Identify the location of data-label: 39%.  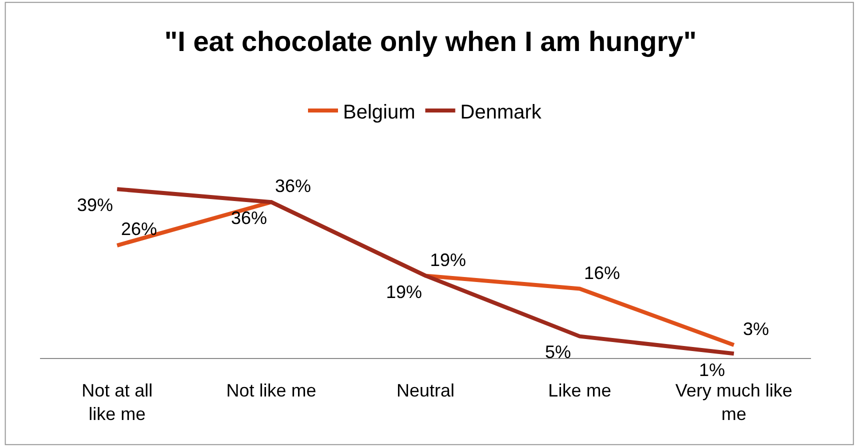
(95, 205).